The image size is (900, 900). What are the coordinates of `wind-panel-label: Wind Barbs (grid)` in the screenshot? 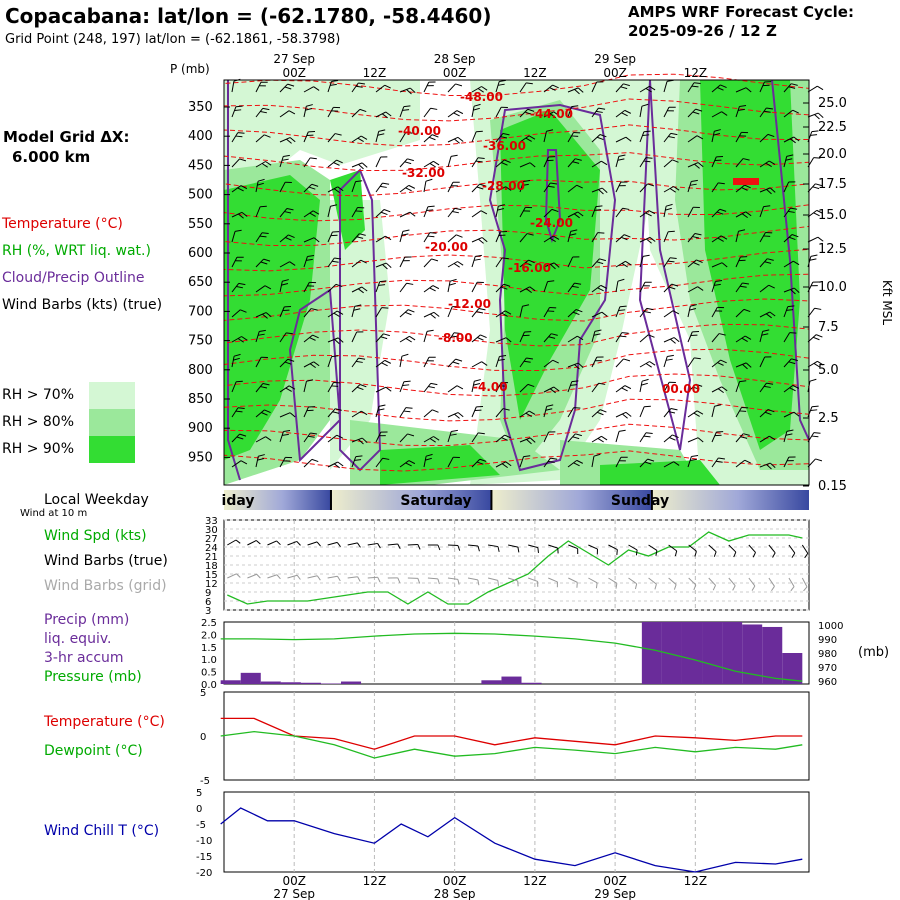 It's located at (105, 586).